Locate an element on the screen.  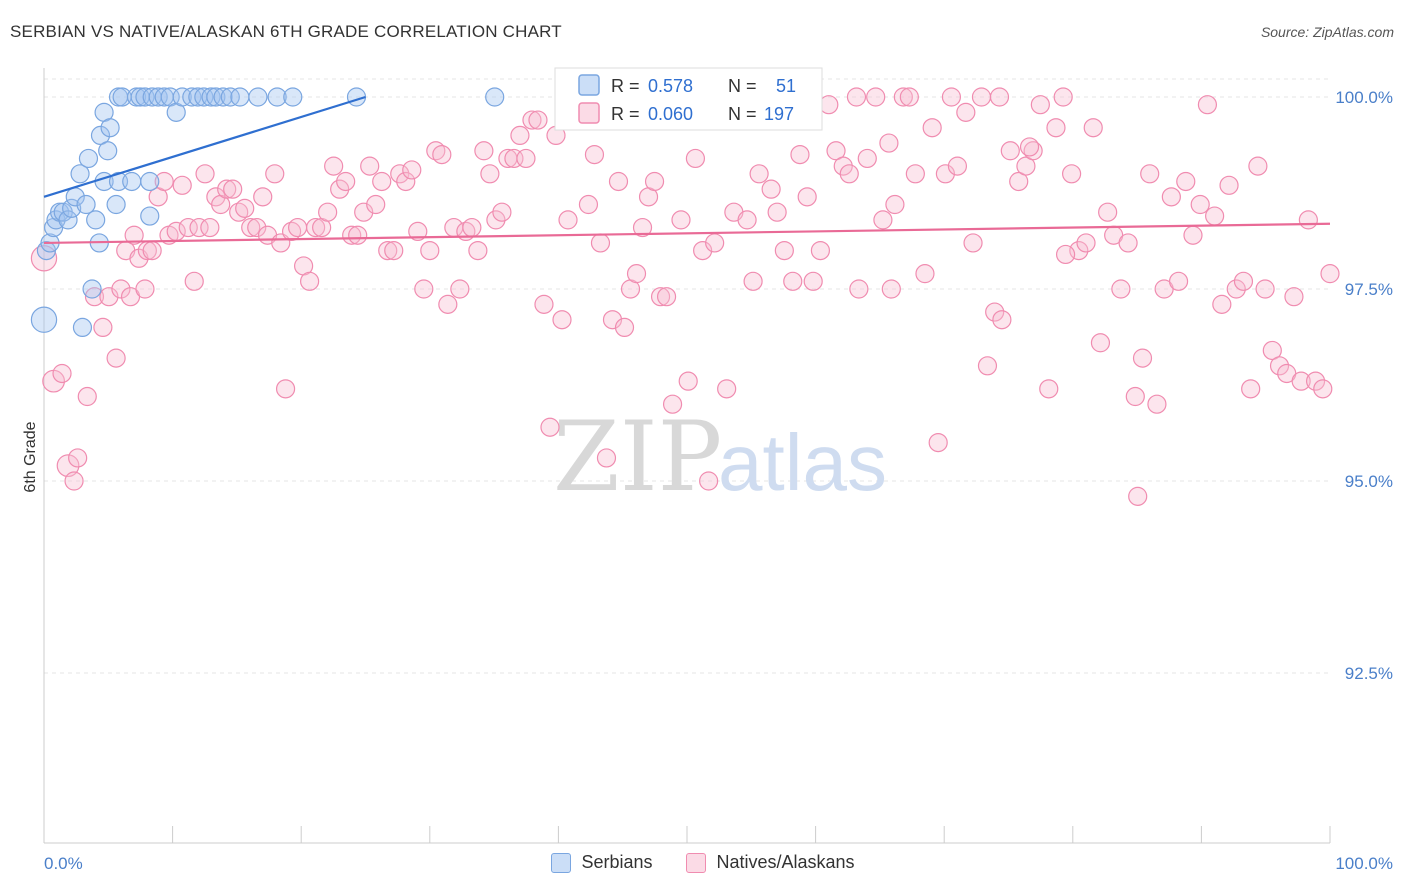
series-swatch-serbians is located at coordinates (561, 862).